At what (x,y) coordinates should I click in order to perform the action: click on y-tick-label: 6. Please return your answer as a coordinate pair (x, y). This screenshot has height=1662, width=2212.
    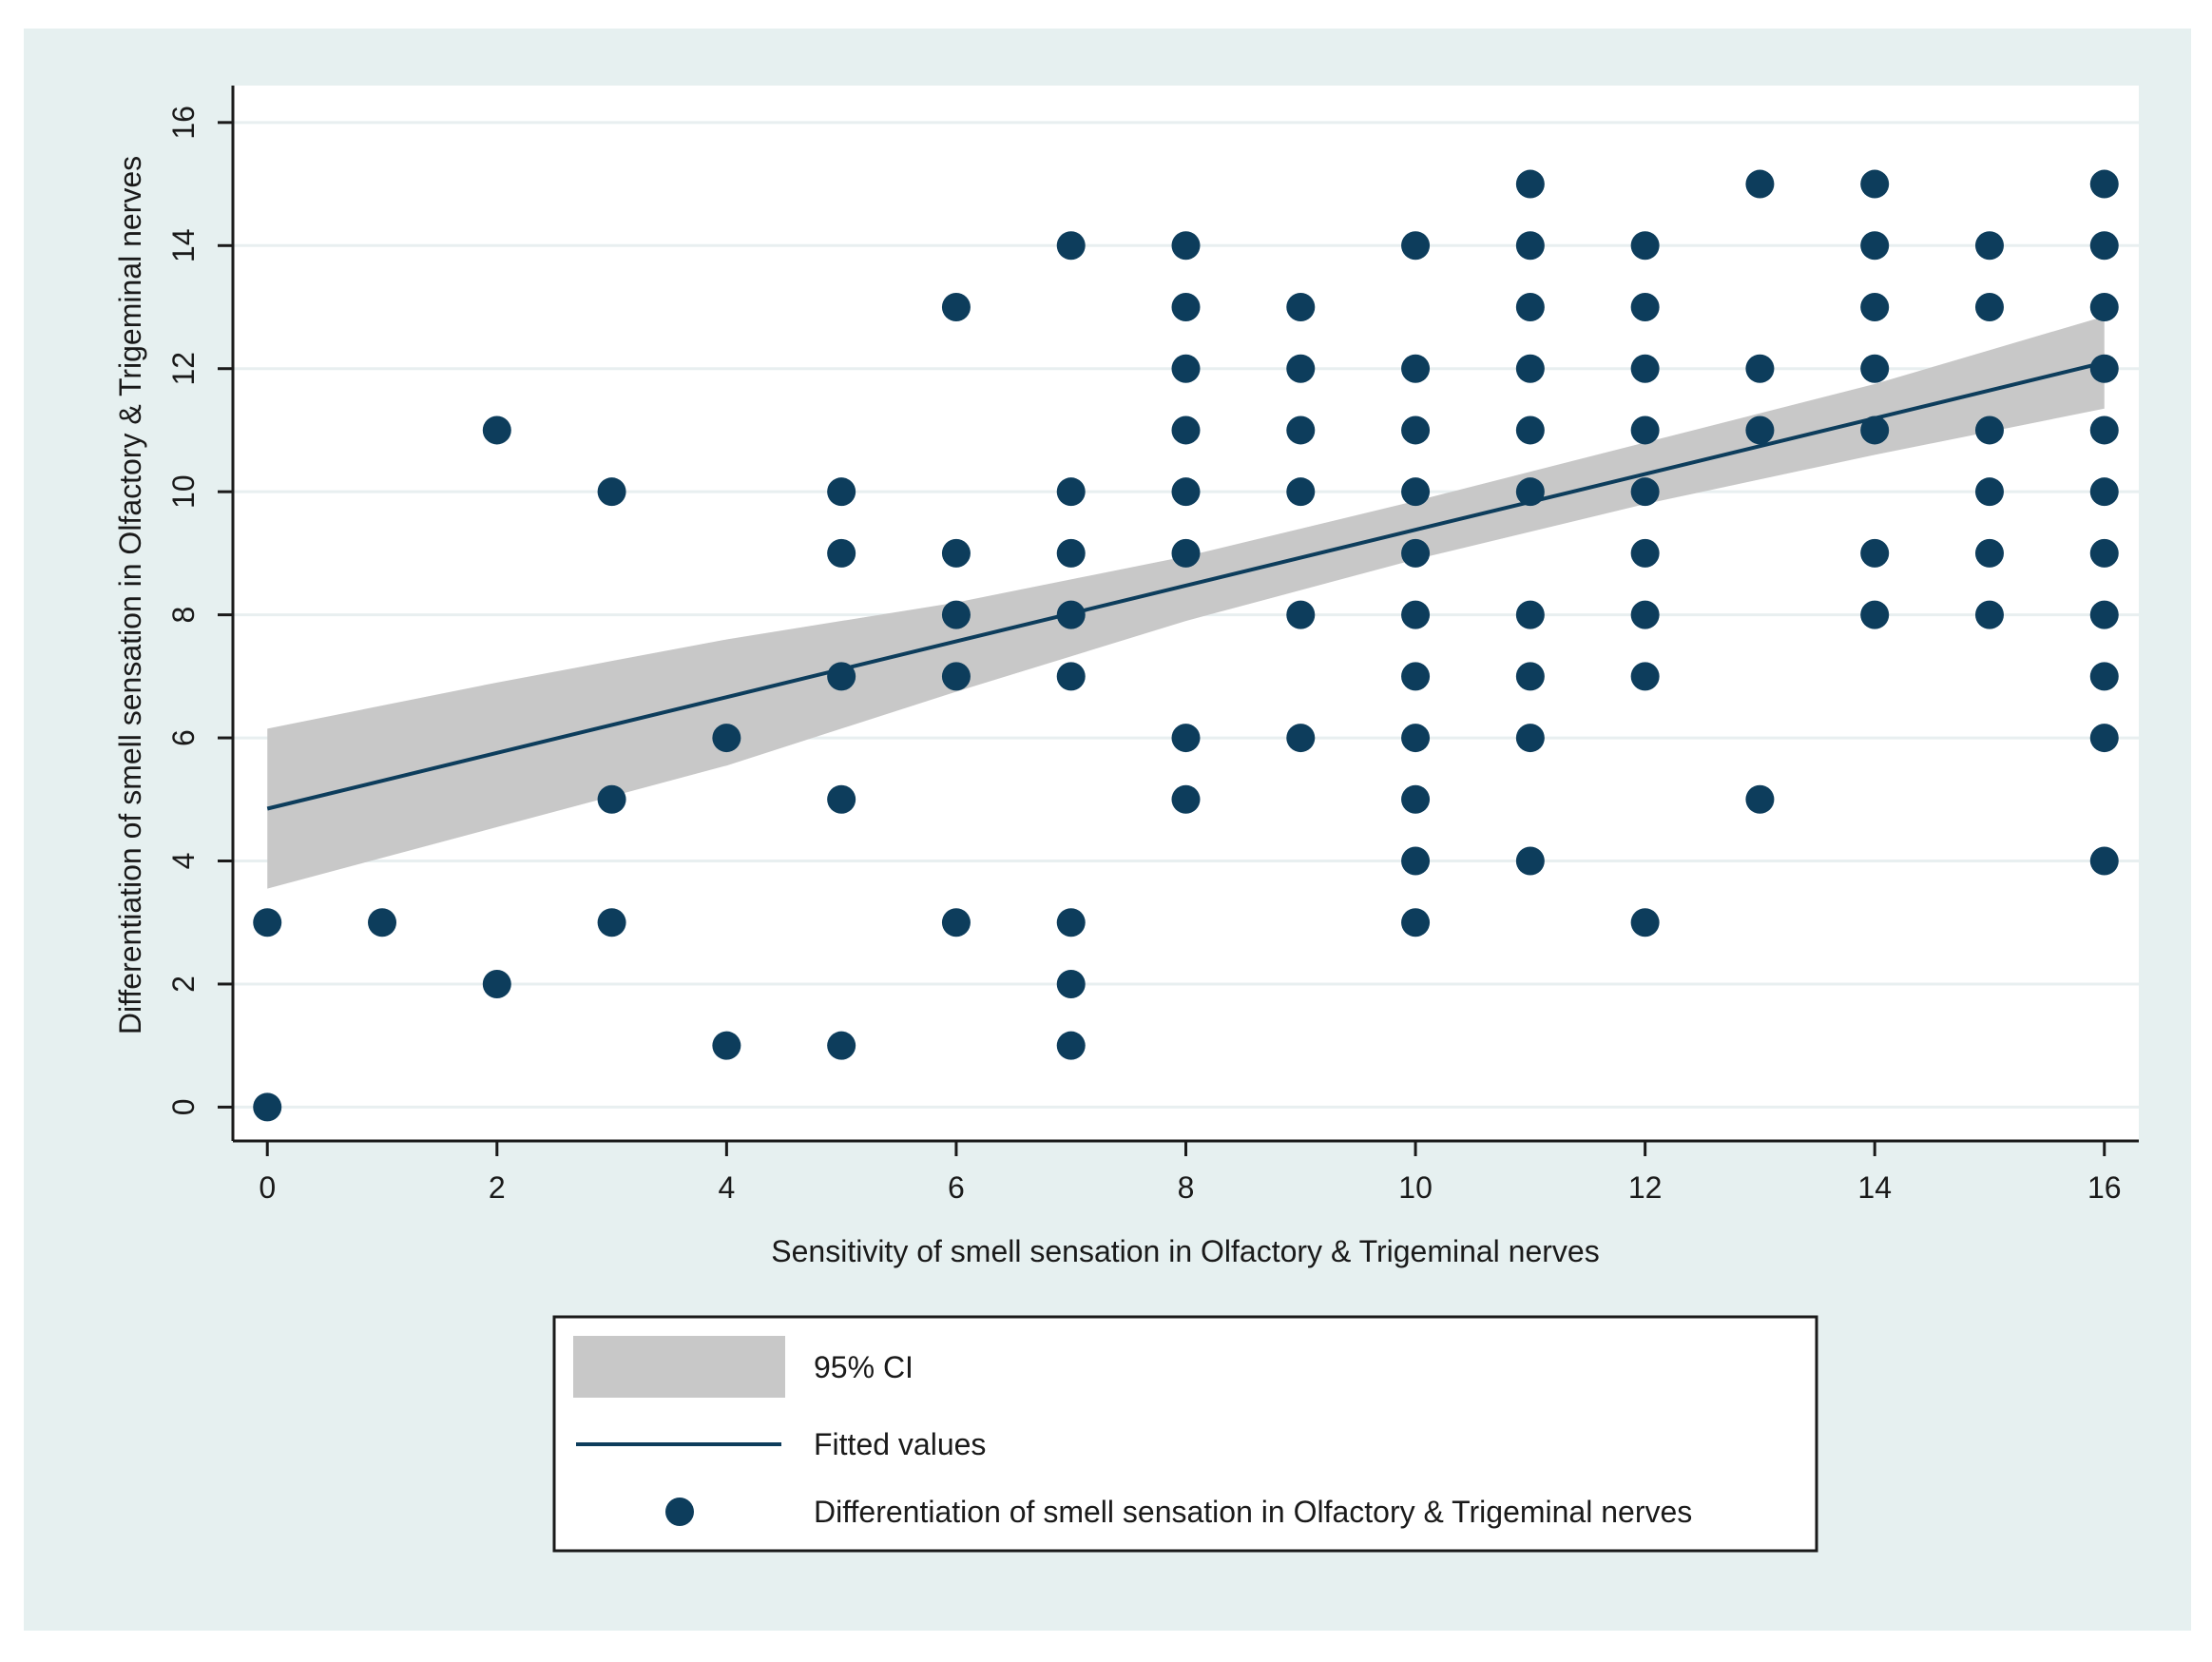
    Looking at the image, I should click on (184, 737).